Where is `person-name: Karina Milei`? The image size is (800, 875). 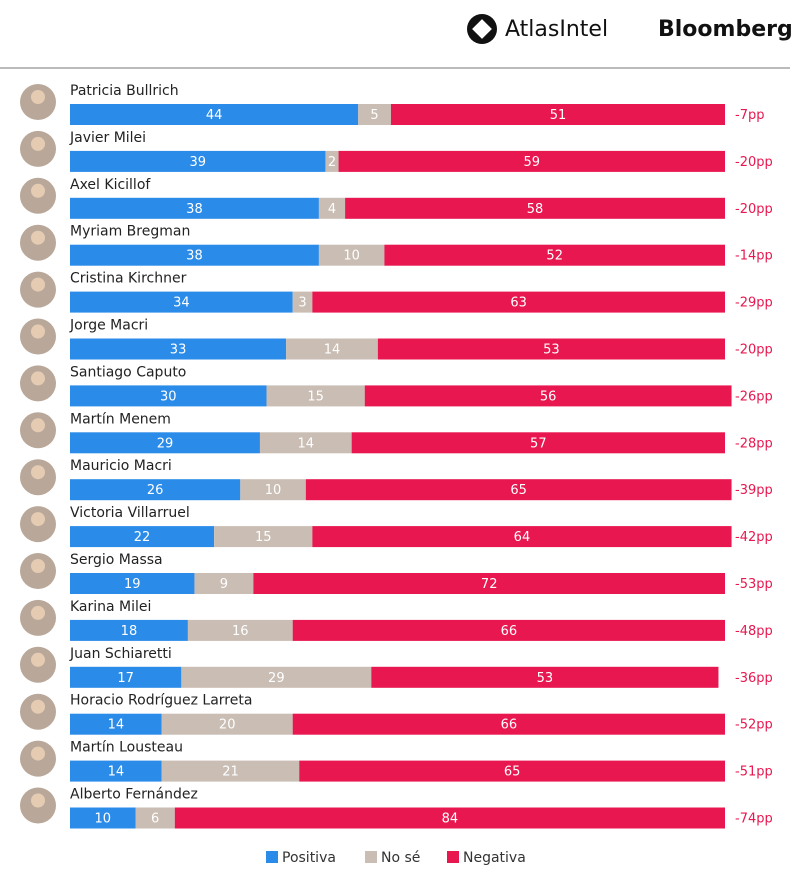 person-name: Karina Milei is located at coordinates (110, 607).